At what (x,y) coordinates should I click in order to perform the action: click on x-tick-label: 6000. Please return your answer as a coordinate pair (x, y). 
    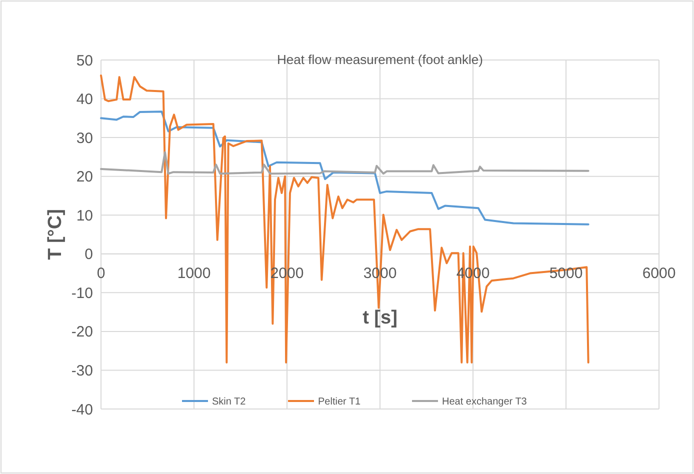
    Looking at the image, I should click on (659, 273).